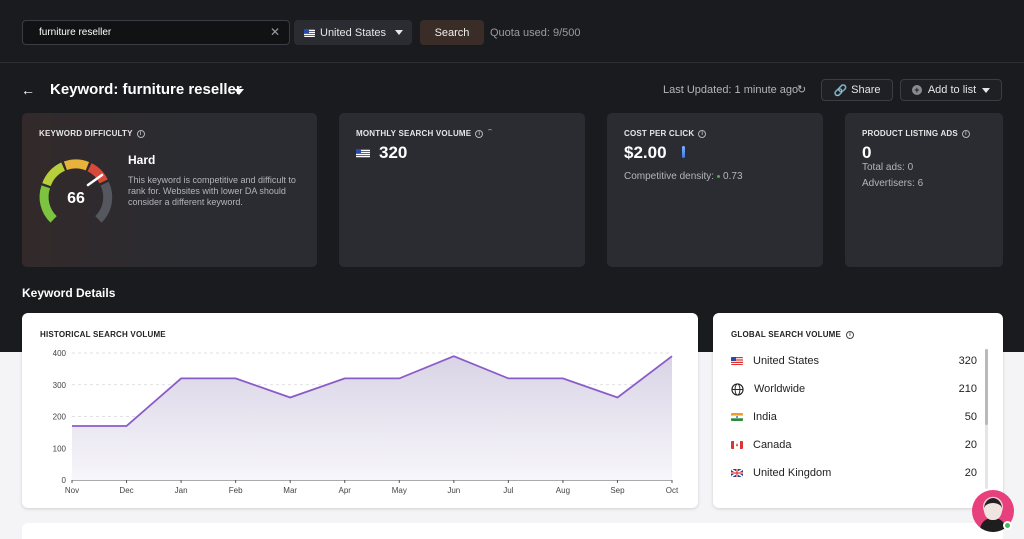 Image resolution: width=1024 pixels, height=539 pixels. What do you see at coordinates (780, 389) in the screenshot?
I see `country-name: Worldwide` at bounding box center [780, 389].